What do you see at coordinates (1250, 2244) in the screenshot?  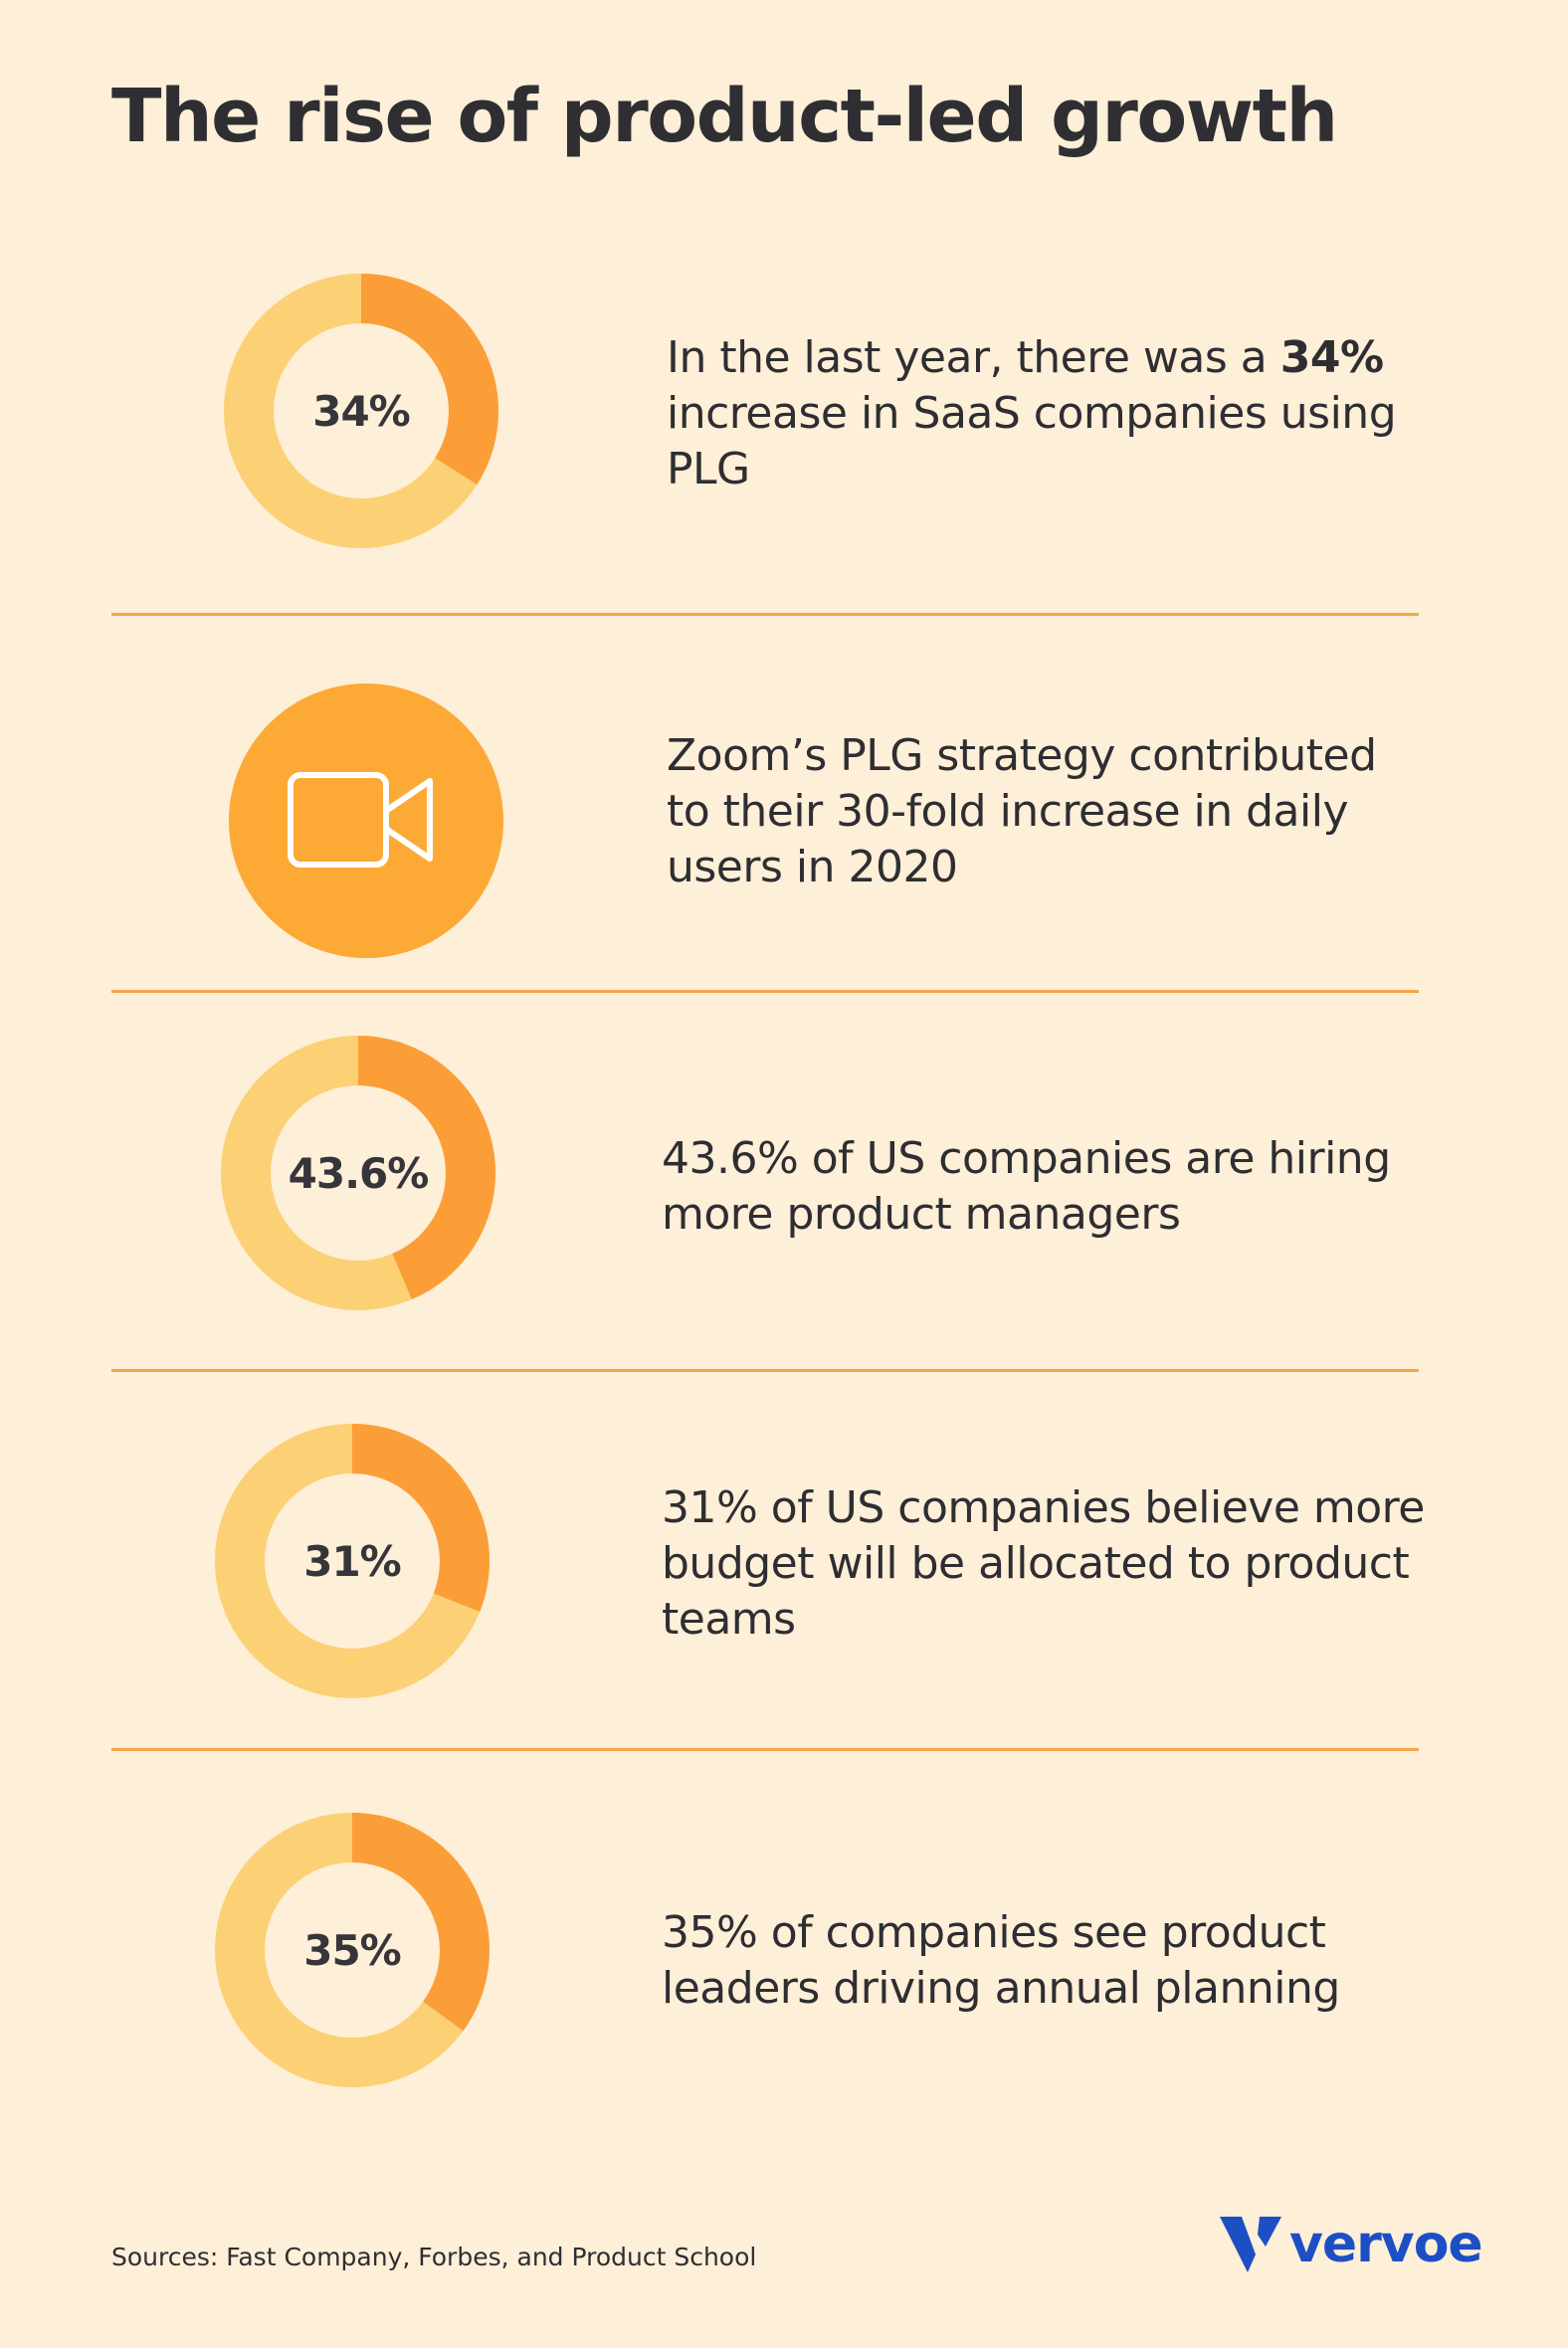 I see `vervoe-v-logo-icon` at bounding box center [1250, 2244].